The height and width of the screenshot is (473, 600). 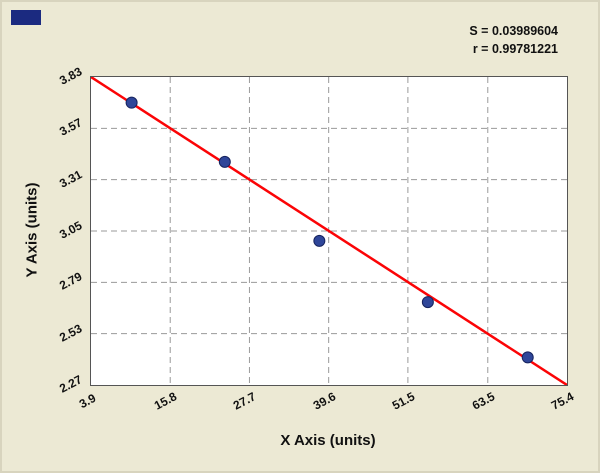 I want to click on x-tick-label: 51.5, so click(x=403, y=401).